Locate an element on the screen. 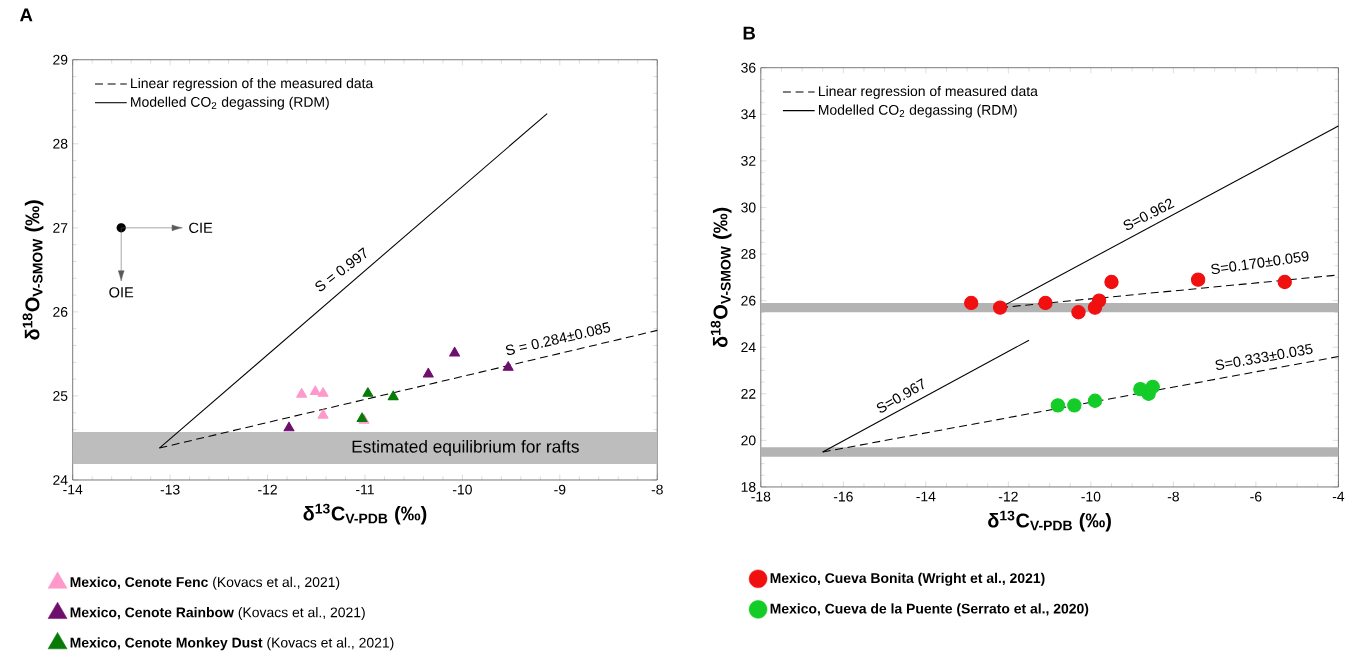  legend-label: Linear regression of measured data is located at coordinates (928, 92).